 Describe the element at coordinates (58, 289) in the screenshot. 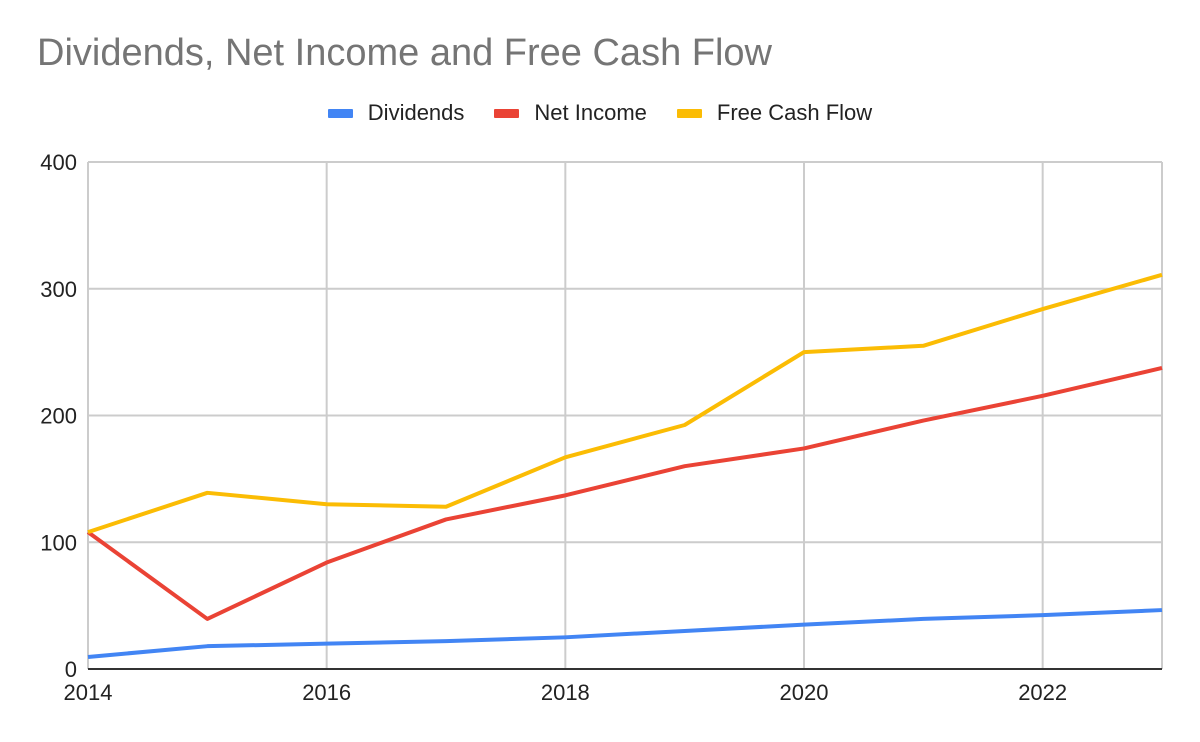

I see `y-tick-label: 300` at that location.